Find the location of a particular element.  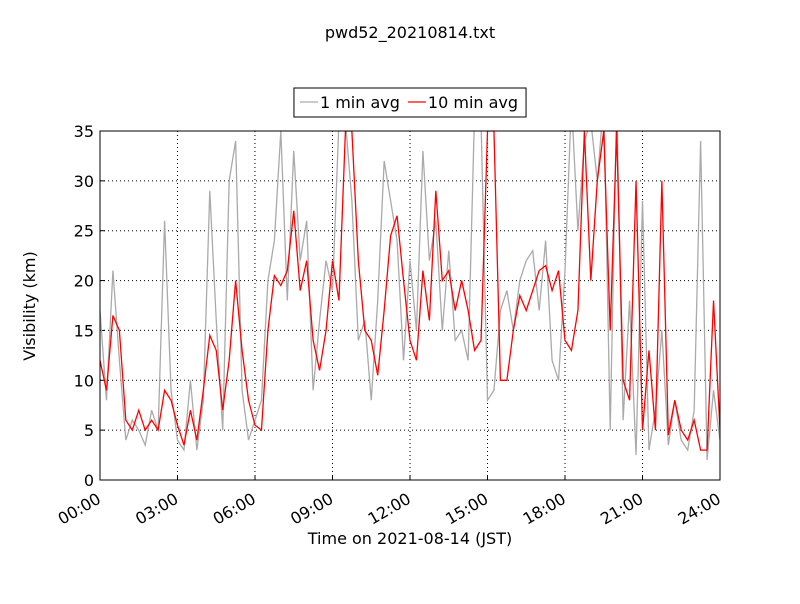

y-tick-label: 25 is located at coordinates (84, 231).